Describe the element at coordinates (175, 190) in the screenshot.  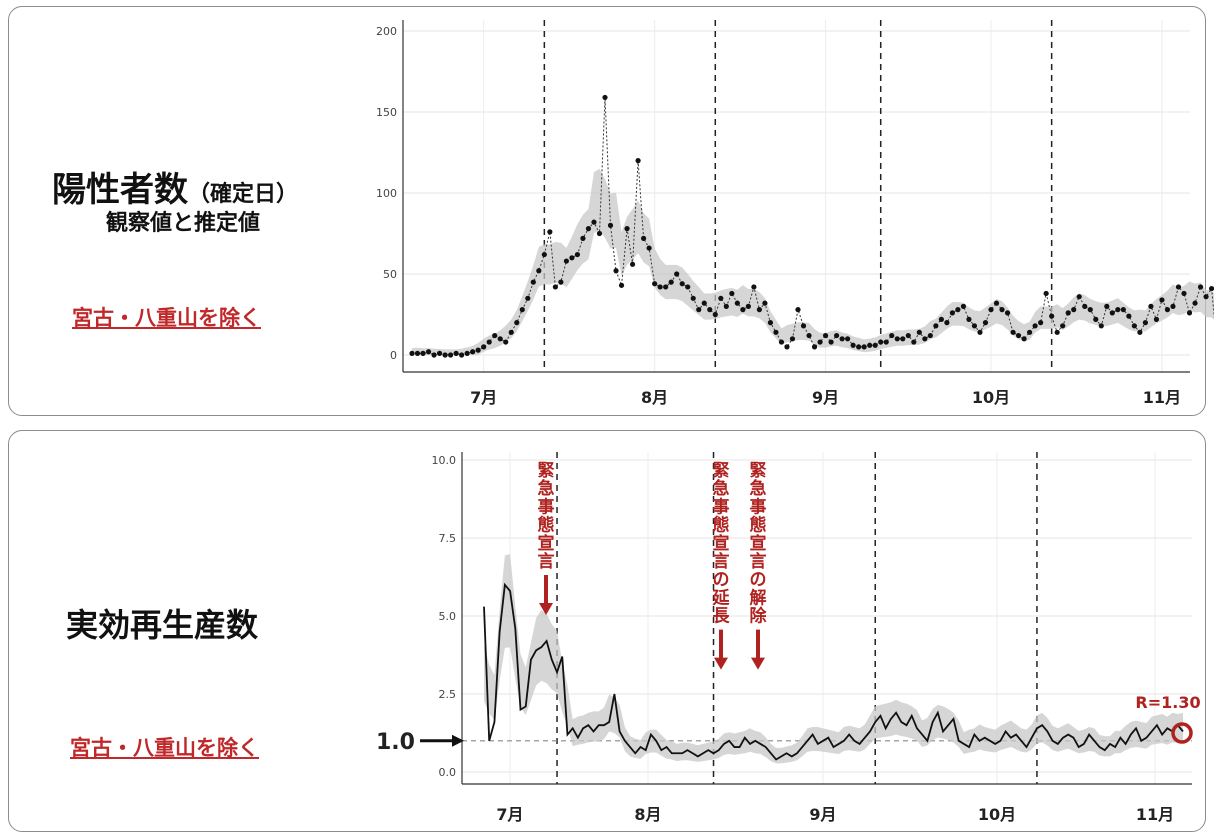
I see `positive-cases-title: 陽性者数（確定日）` at that location.